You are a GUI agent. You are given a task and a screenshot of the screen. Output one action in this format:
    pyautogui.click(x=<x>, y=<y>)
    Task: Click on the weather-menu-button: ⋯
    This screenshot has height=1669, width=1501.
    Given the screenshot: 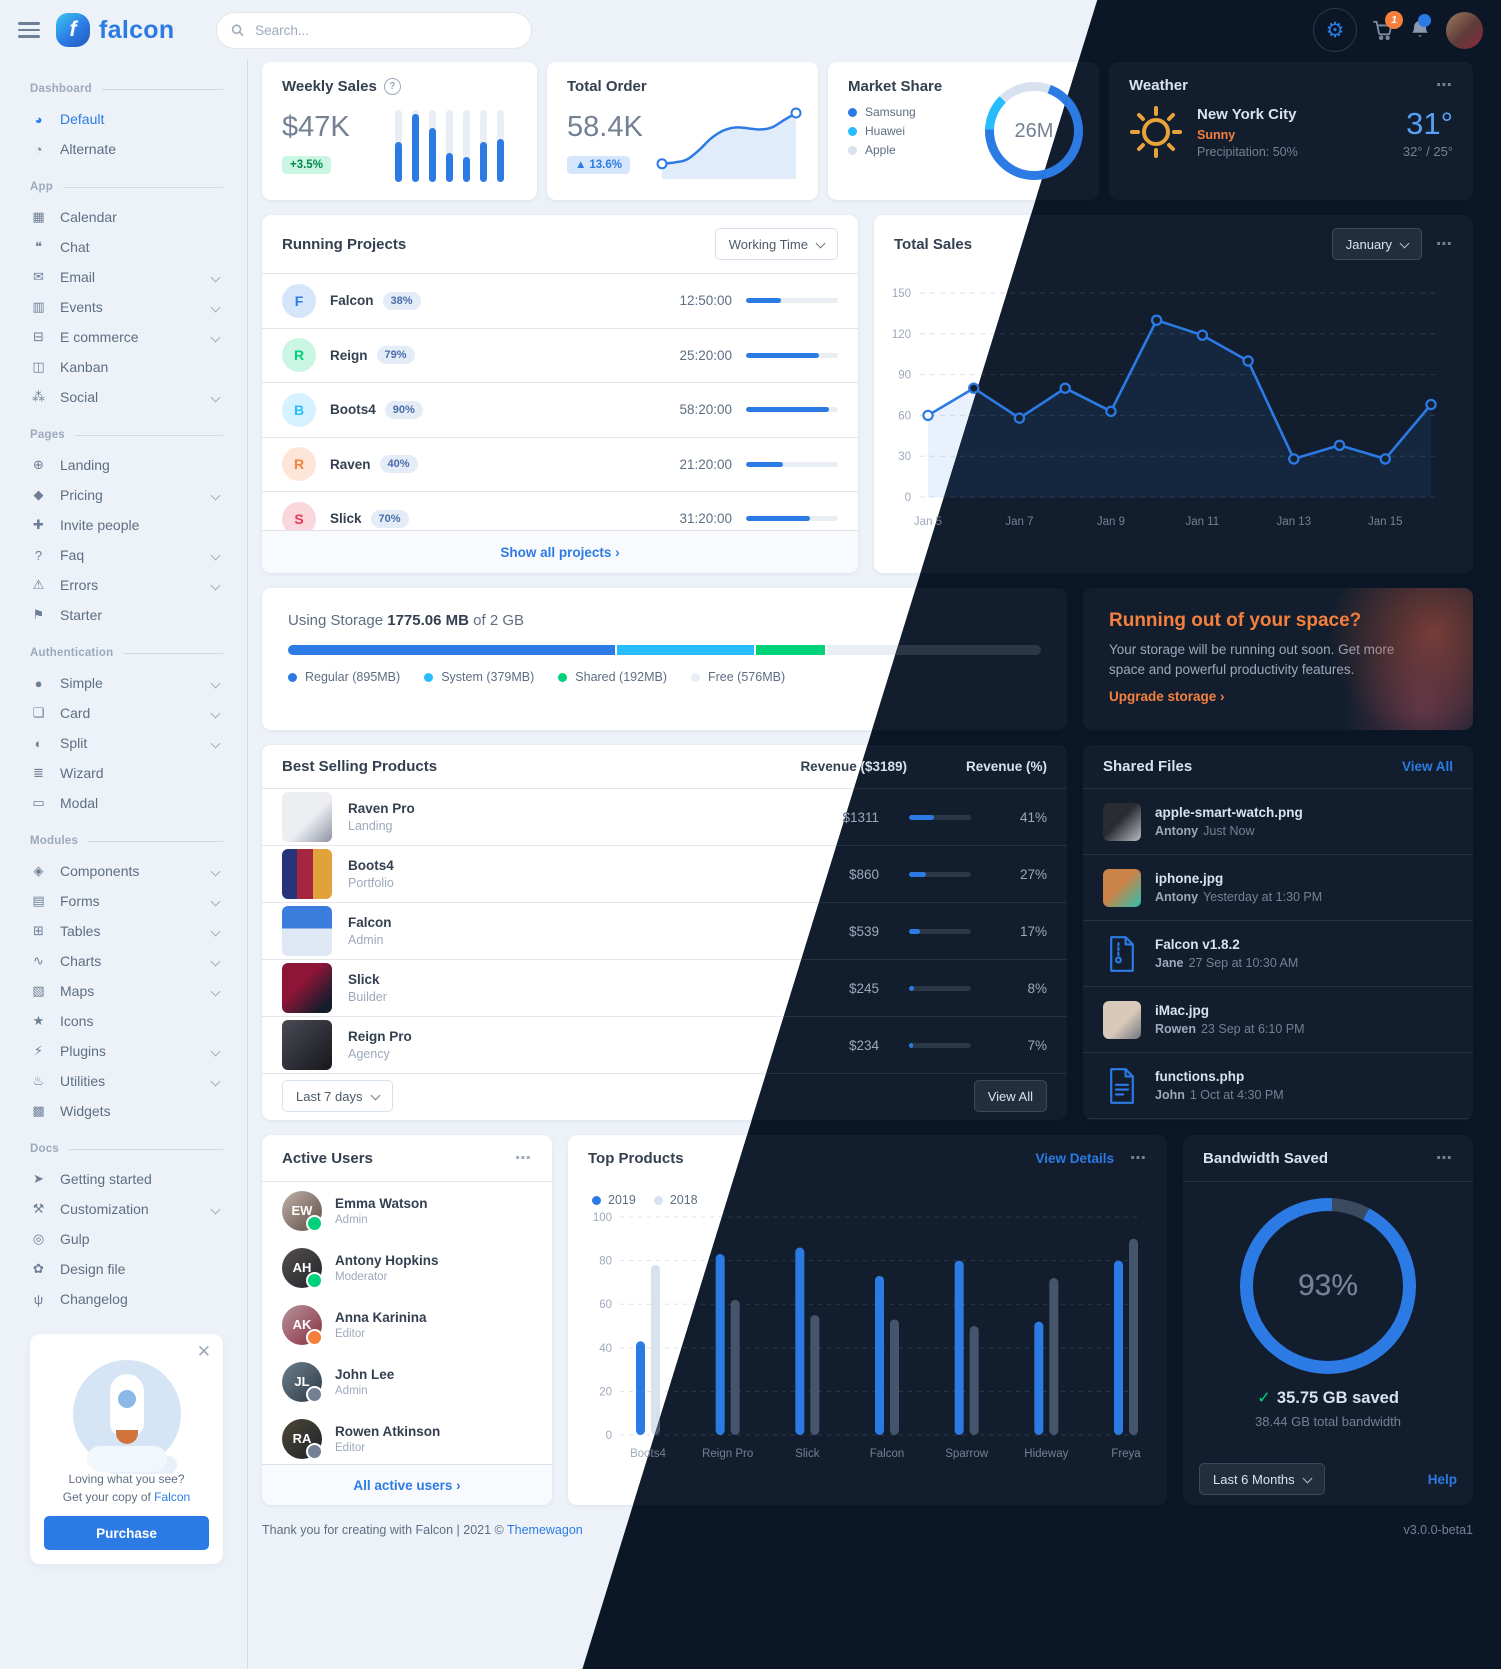 What is the action you would take?
    pyautogui.click(x=1444, y=85)
    